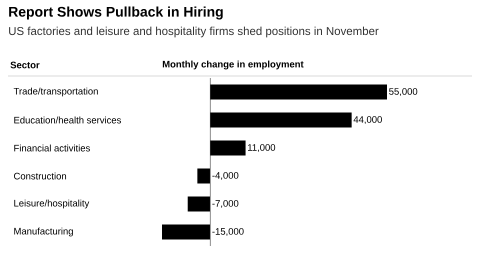 Image resolution: width=480 pixels, height=265 pixels. I want to click on y-tick-label: Leisure/hospitality, so click(52, 204).